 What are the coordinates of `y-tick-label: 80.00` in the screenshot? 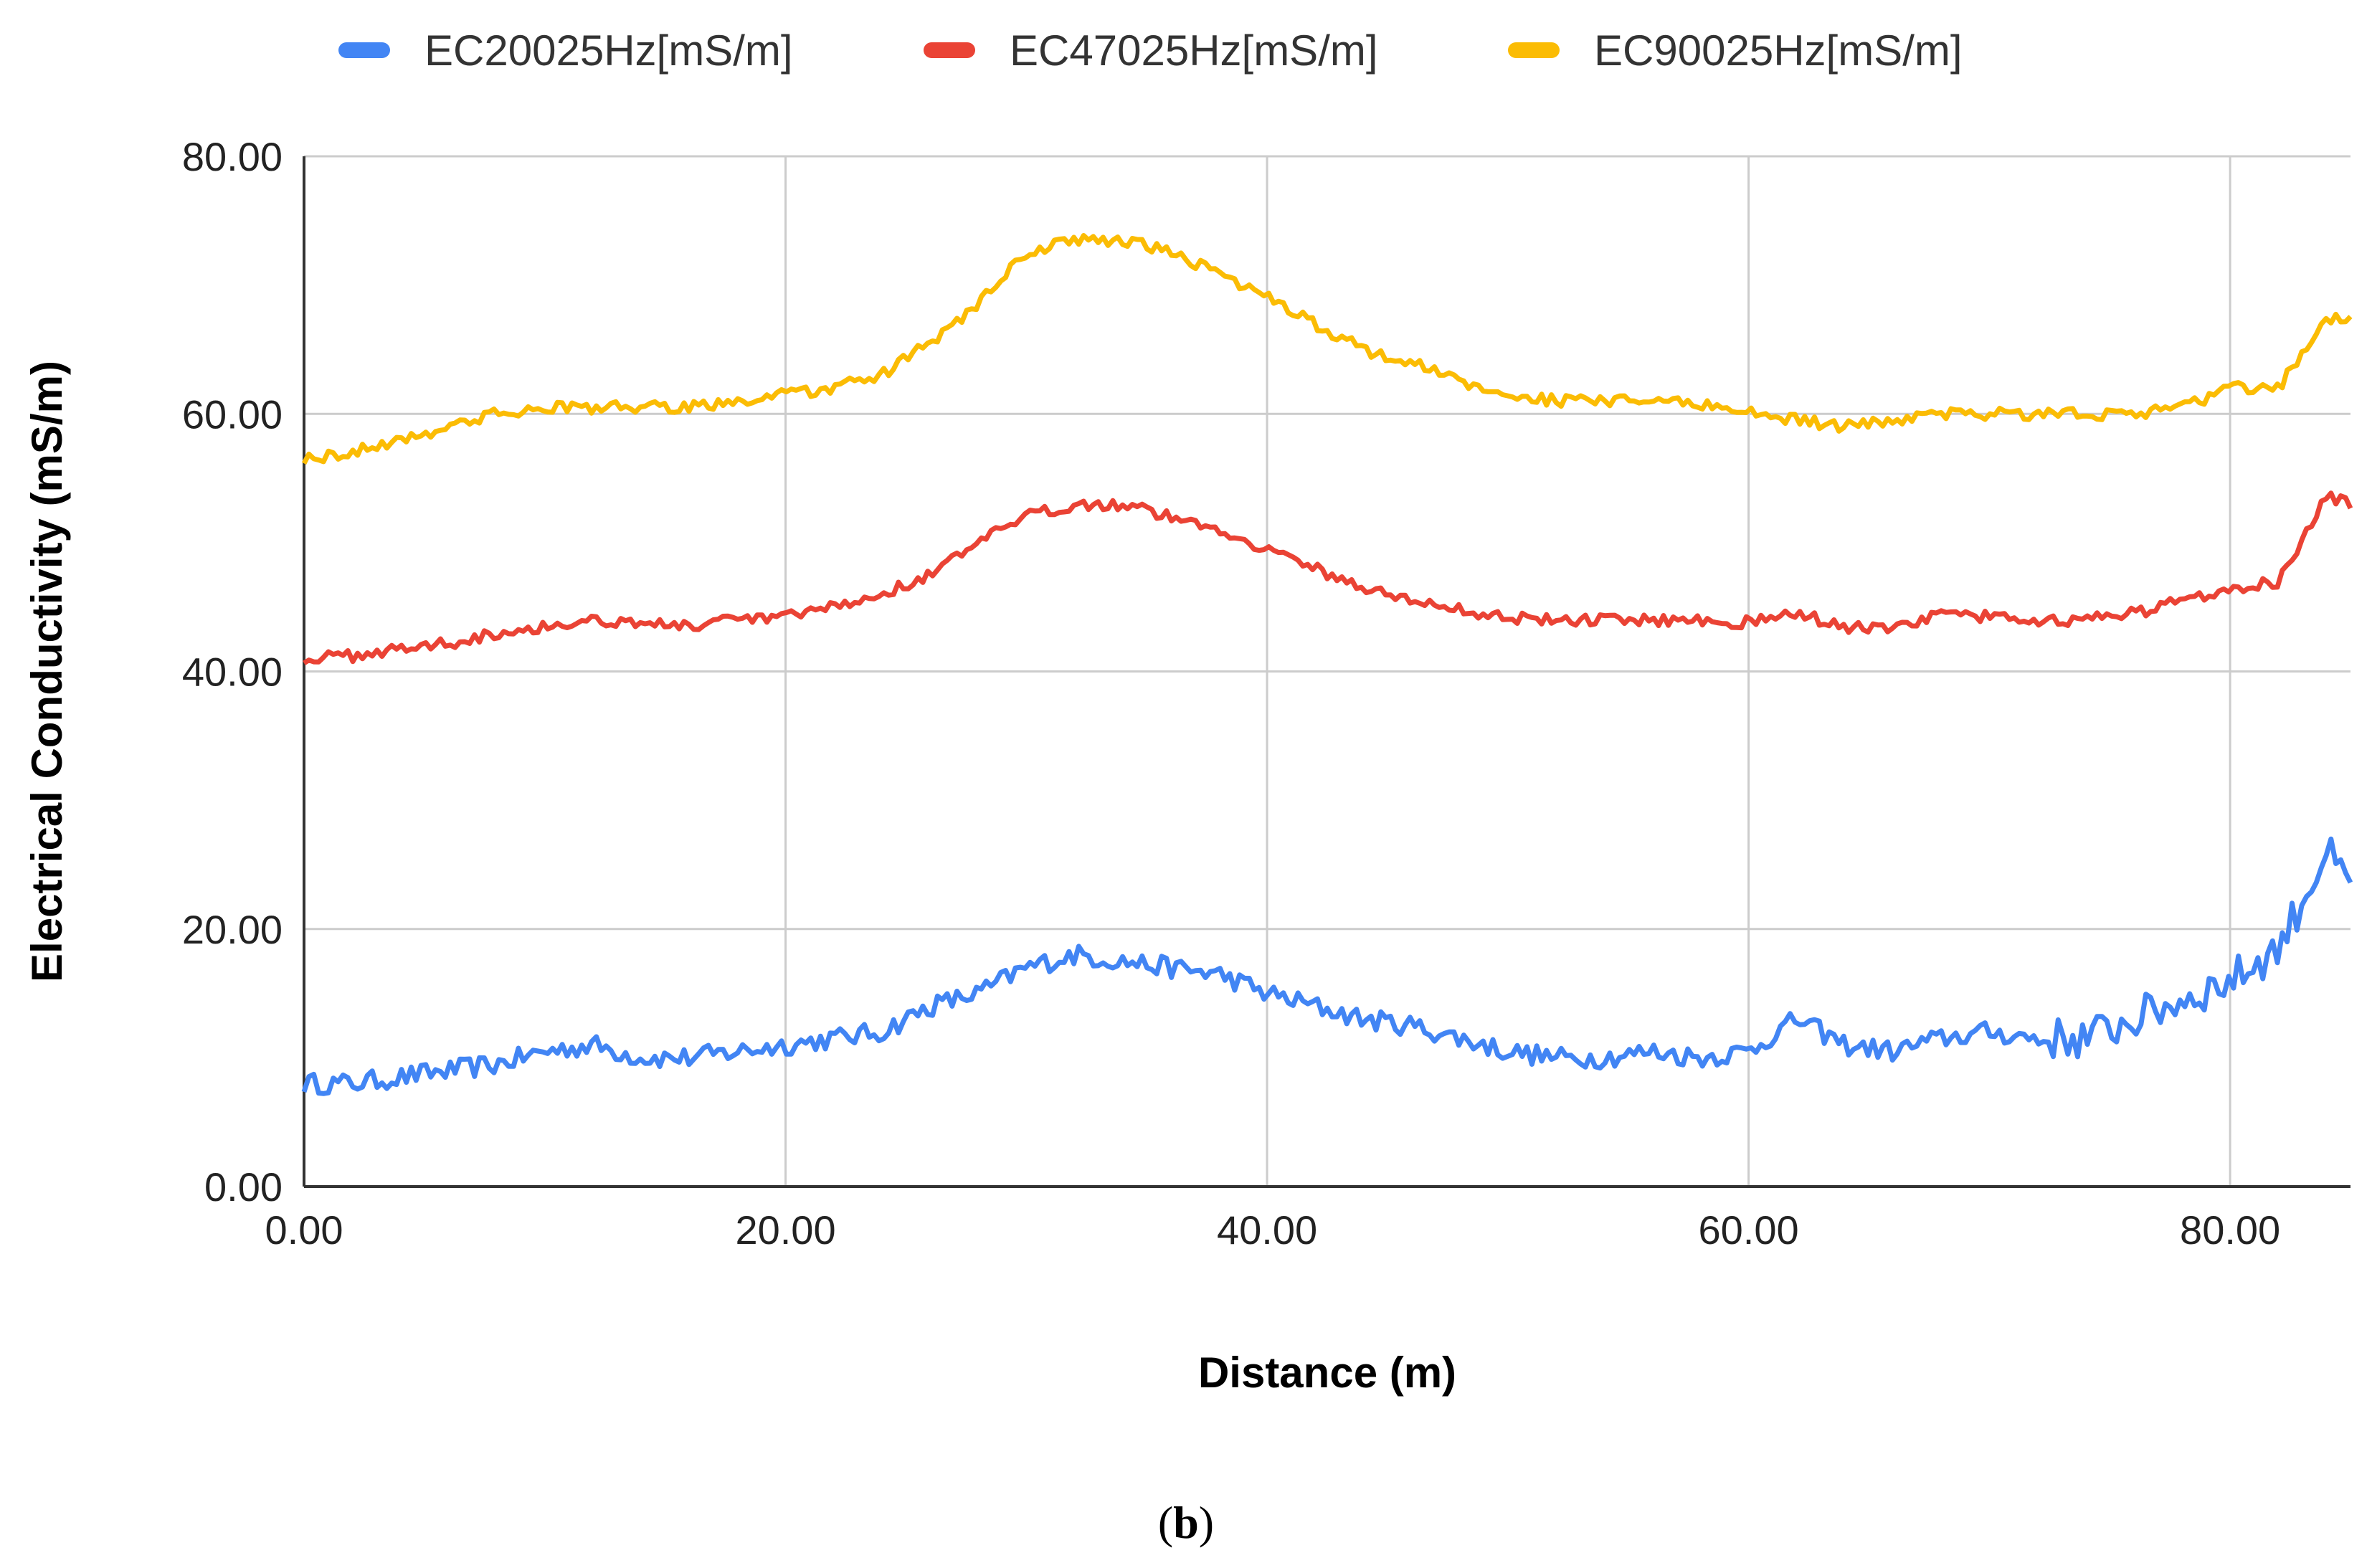 It's located at (232, 156).